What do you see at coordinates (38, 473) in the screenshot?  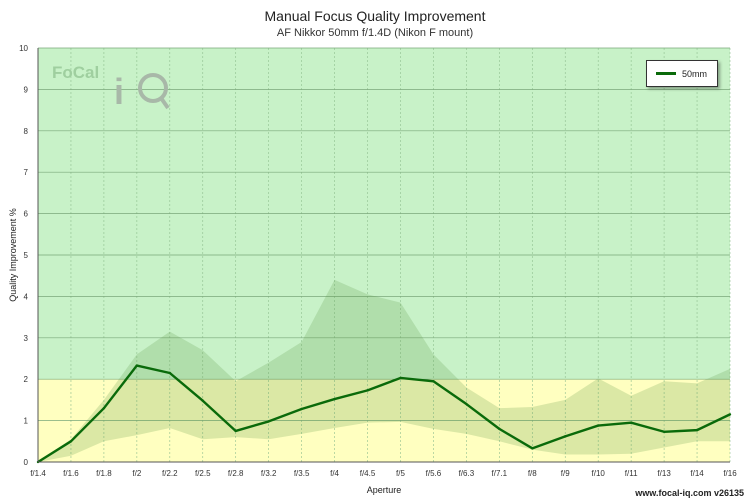 I see `x-tick-label-0: f/1.4` at bounding box center [38, 473].